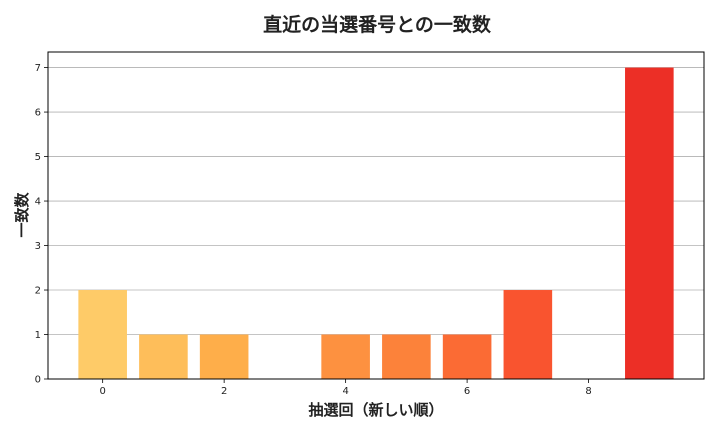  What do you see at coordinates (345, 391) in the screenshot?
I see `x-tick-label-4: 4` at bounding box center [345, 391].